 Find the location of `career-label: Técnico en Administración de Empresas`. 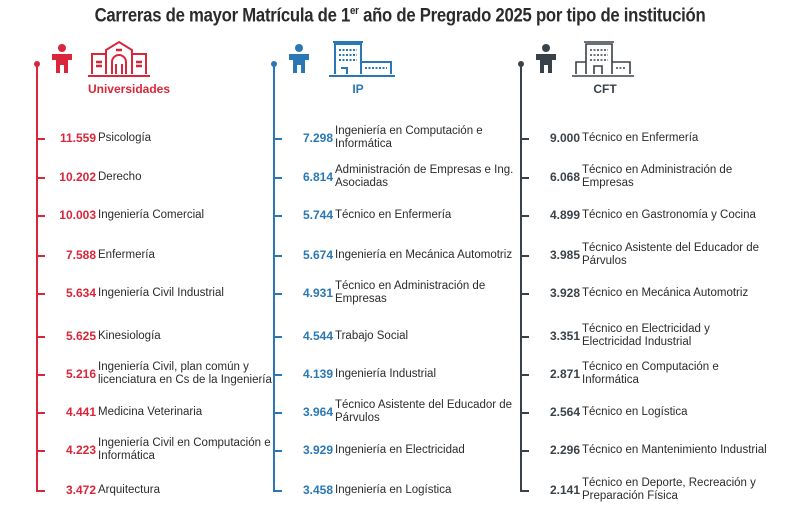

career-label: Técnico en Administración de Empresas is located at coordinates (657, 176).